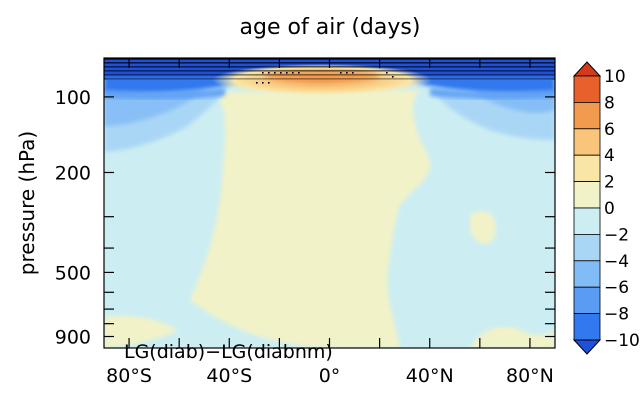 The image size is (644, 414). I want to click on colorbar-label: 4, so click(609, 156).